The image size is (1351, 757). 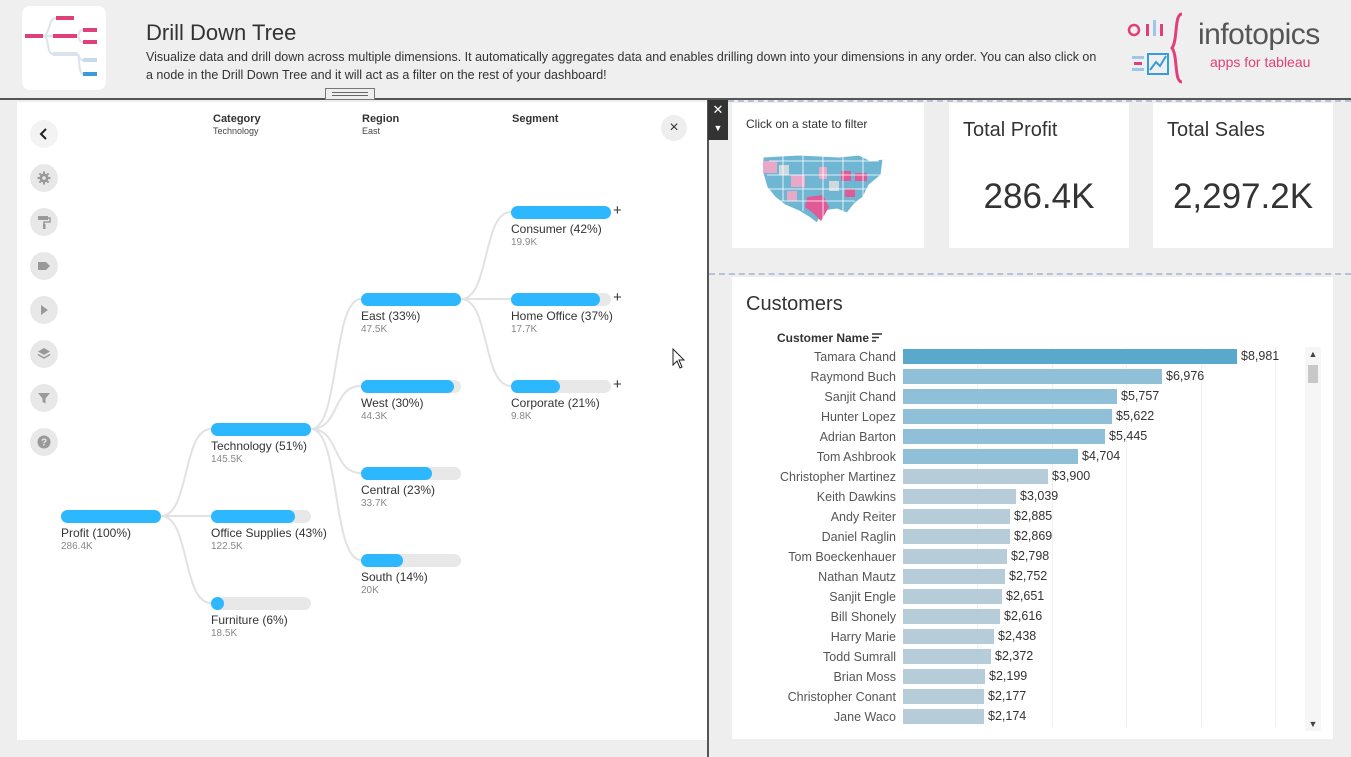 What do you see at coordinates (1275, 537) in the screenshot?
I see `gridline` at bounding box center [1275, 537].